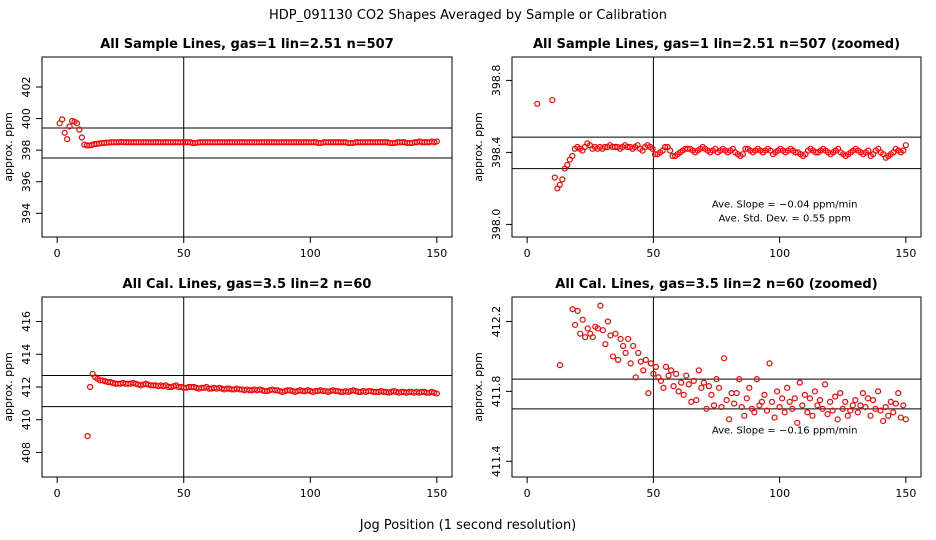  What do you see at coordinates (26, 354) in the screenshot?
I see `y-tick-label: 414` at bounding box center [26, 354].